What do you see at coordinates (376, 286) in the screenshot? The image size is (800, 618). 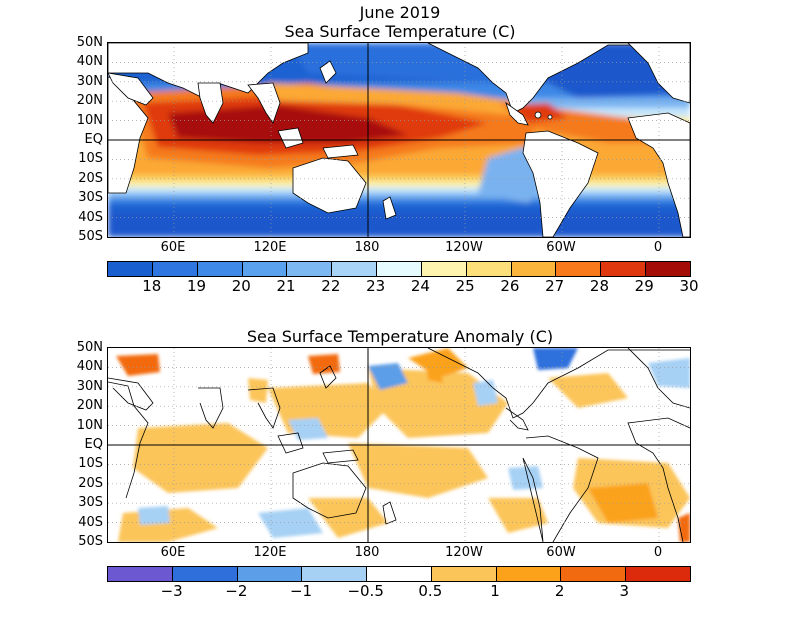 I see `colorbar-label: 23` at bounding box center [376, 286].